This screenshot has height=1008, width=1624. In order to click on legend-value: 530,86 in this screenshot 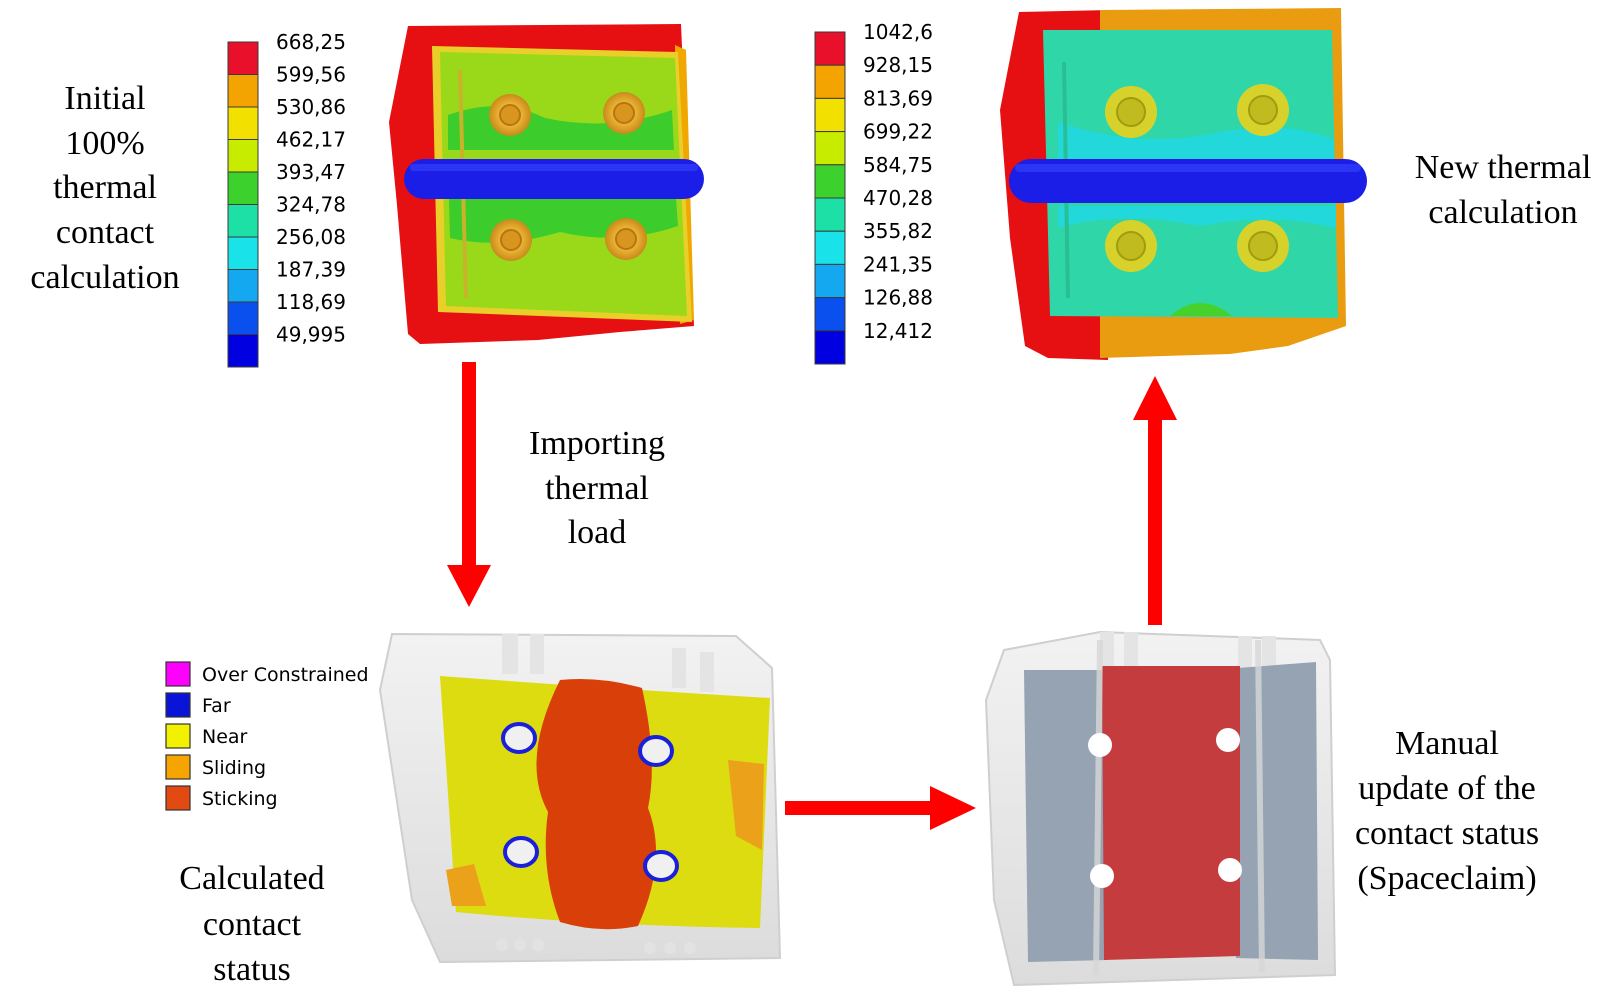, I will do `click(311, 107)`.